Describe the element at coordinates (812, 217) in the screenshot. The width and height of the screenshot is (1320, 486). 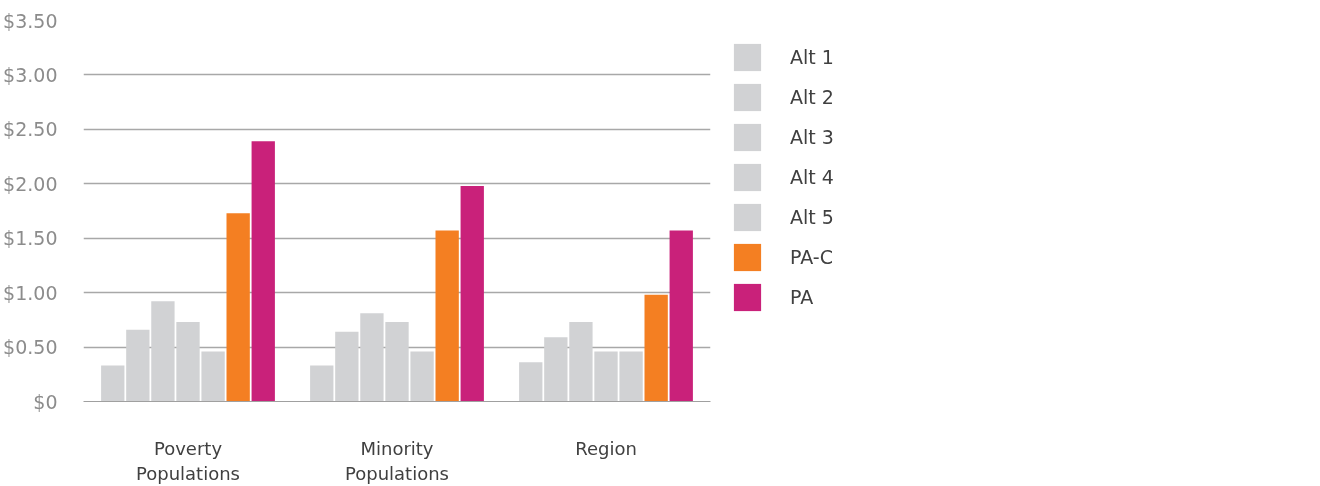
I see `legend-label: Alt 5` at that location.